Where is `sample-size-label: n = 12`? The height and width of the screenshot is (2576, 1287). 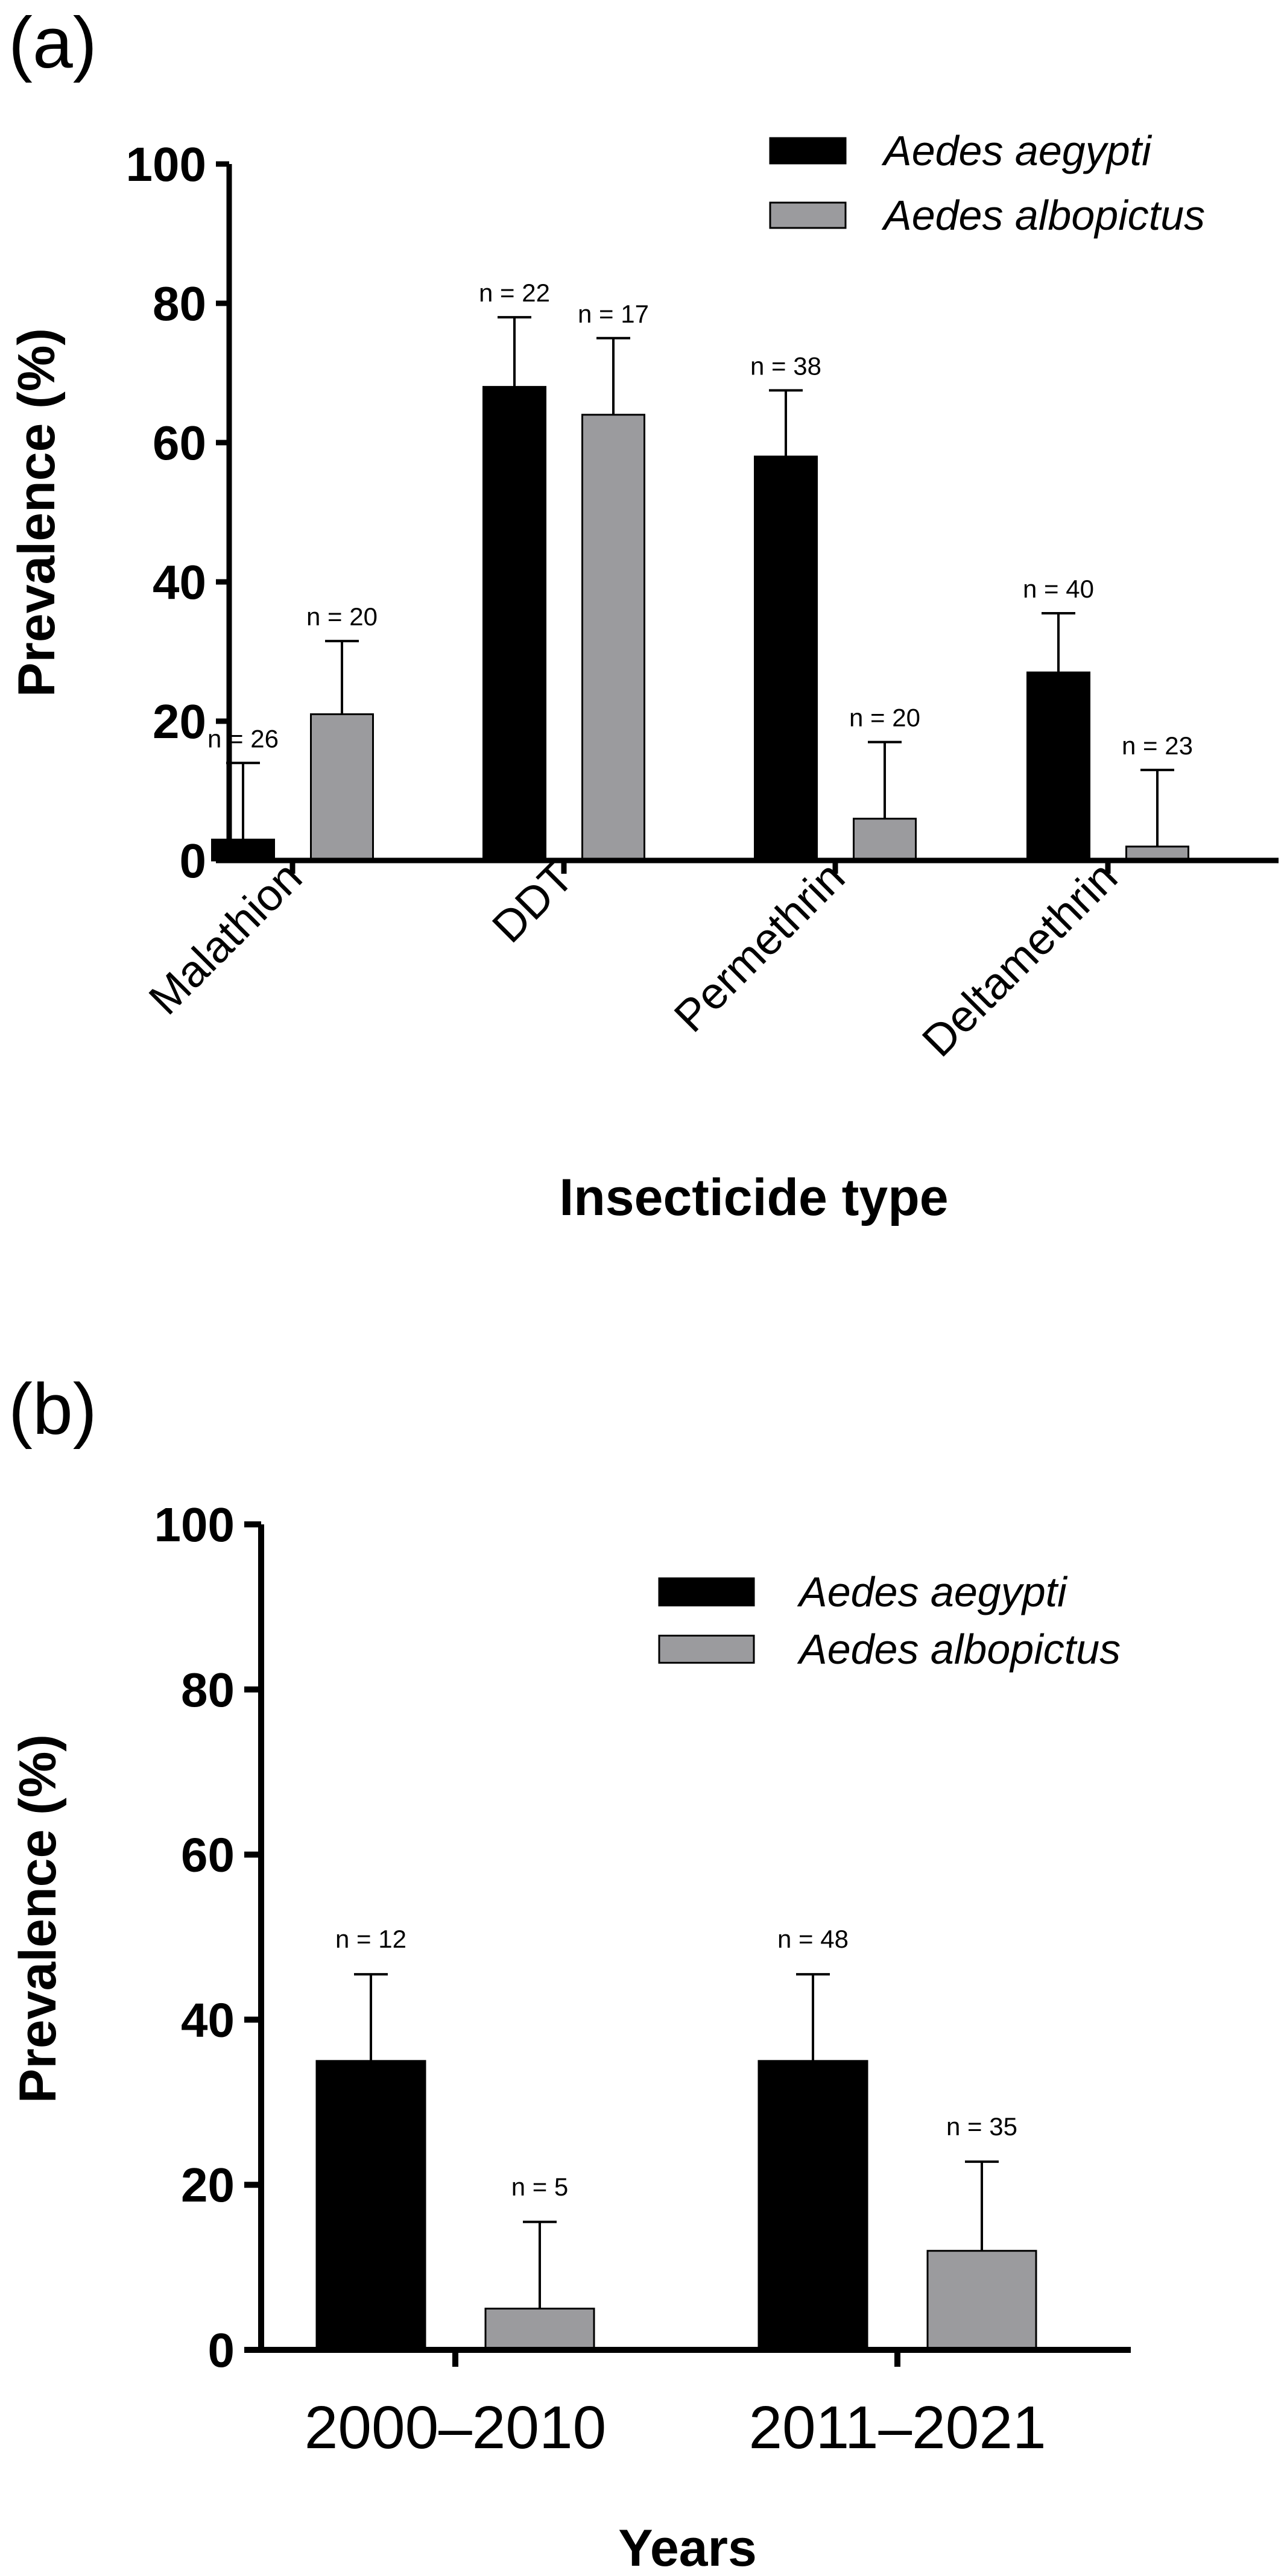
sample-size-label: n = 12 is located at coordinates (370, 1939).